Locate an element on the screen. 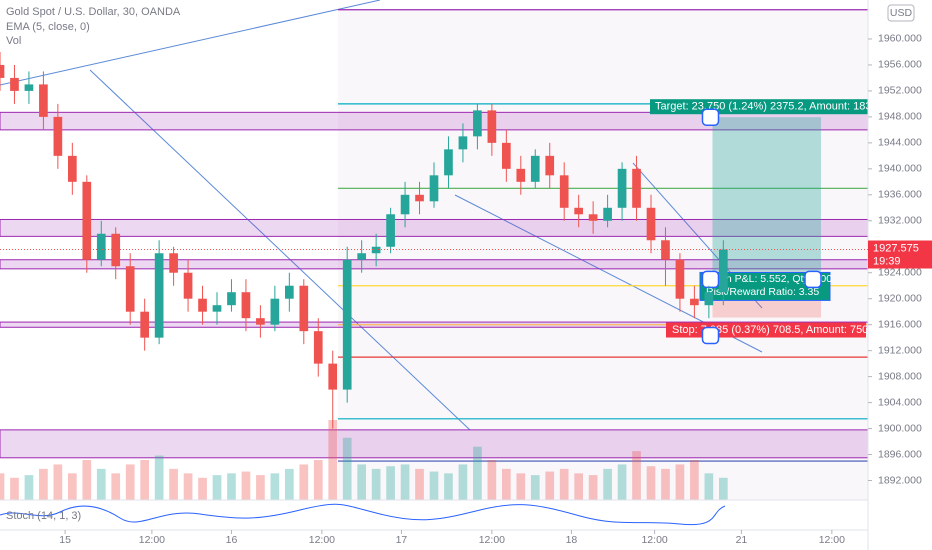 The image size is (932, 550). y-tick-label: 1908.000 is located at coordinates (900, 376).